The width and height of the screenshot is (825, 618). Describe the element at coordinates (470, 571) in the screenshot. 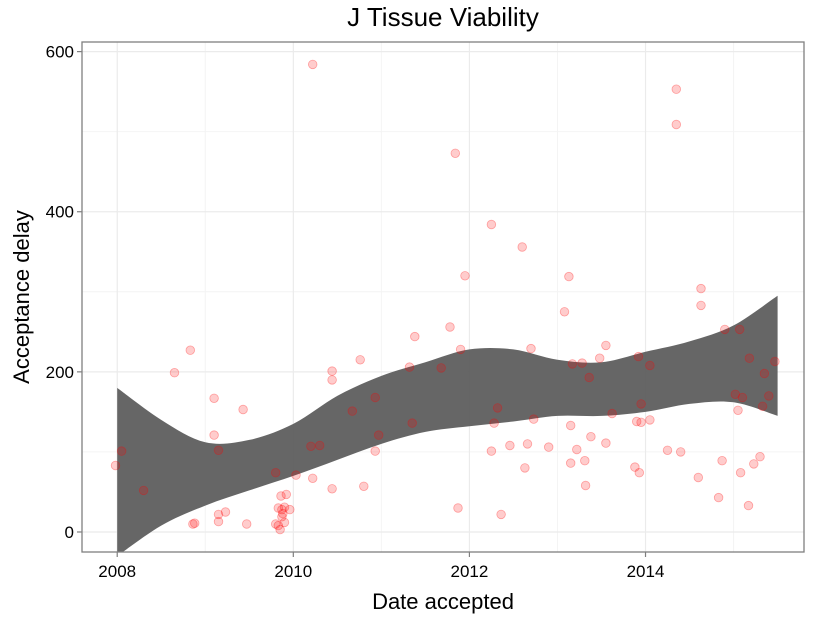

I see `x-tick-label: 2012` at that location.